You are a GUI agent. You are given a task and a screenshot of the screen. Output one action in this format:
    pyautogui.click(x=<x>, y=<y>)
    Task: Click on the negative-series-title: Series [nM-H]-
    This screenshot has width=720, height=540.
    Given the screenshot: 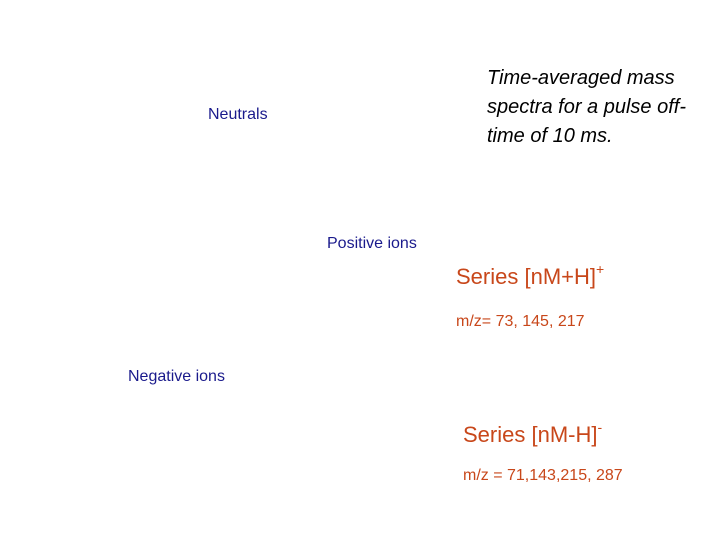 What is the action you would take?
    pyautogui.click(x=533, y=433)
    